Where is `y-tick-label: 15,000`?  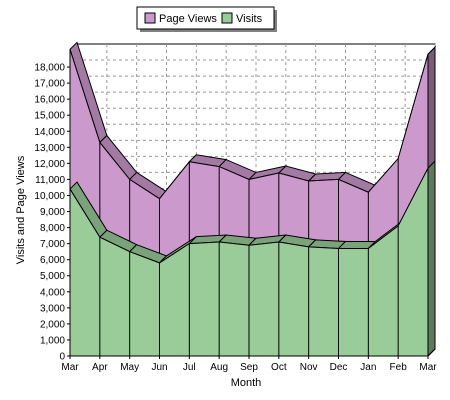 y-tick-label: 15,000 is located at coordinates (49, 116).